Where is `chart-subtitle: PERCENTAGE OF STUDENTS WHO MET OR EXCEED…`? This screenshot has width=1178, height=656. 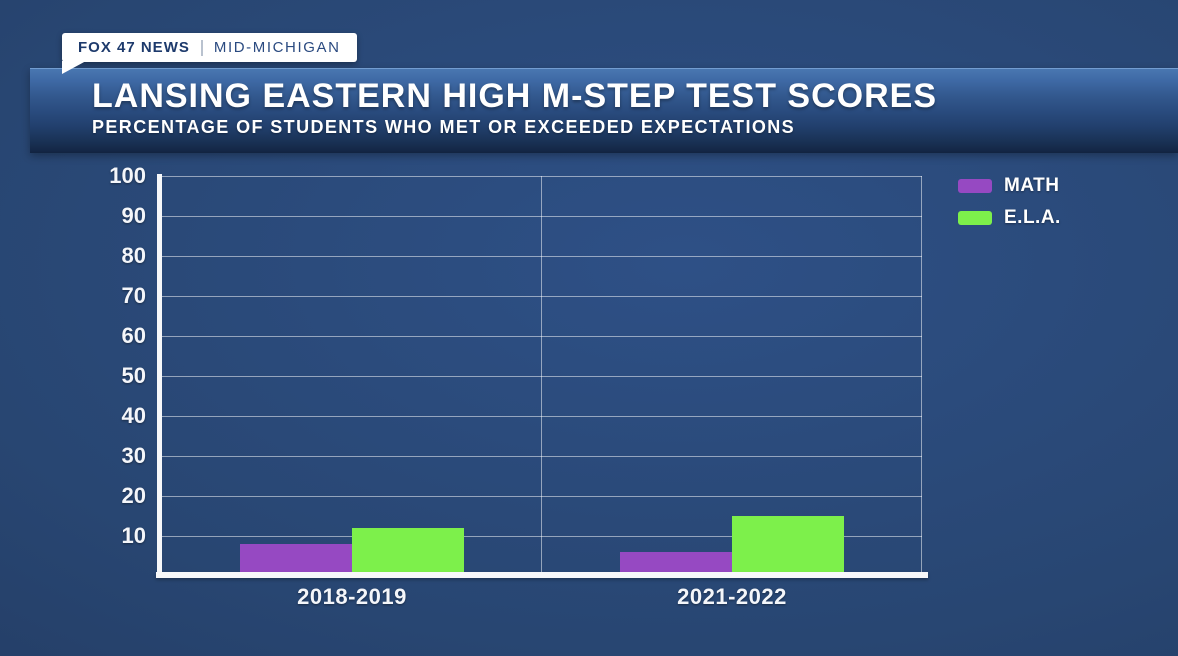 chart-subtitle: PERCENTAGE OF STUDENTS WHO MET OR EXCEED… is located at coordinates (444, 127).